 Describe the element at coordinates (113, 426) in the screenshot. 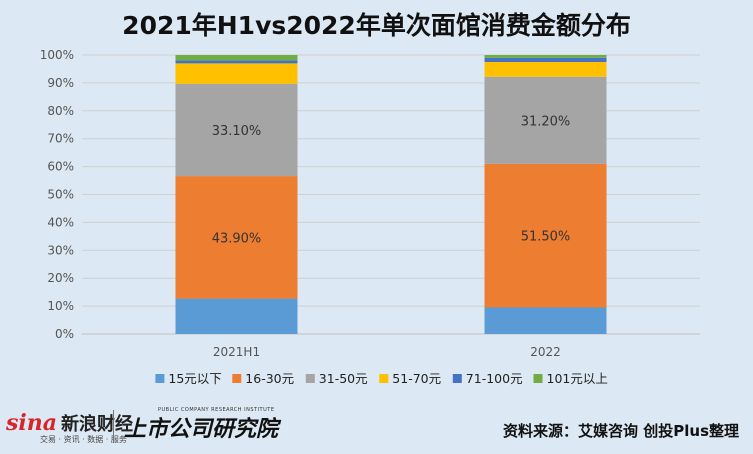

I see `logo-divider` at that location.